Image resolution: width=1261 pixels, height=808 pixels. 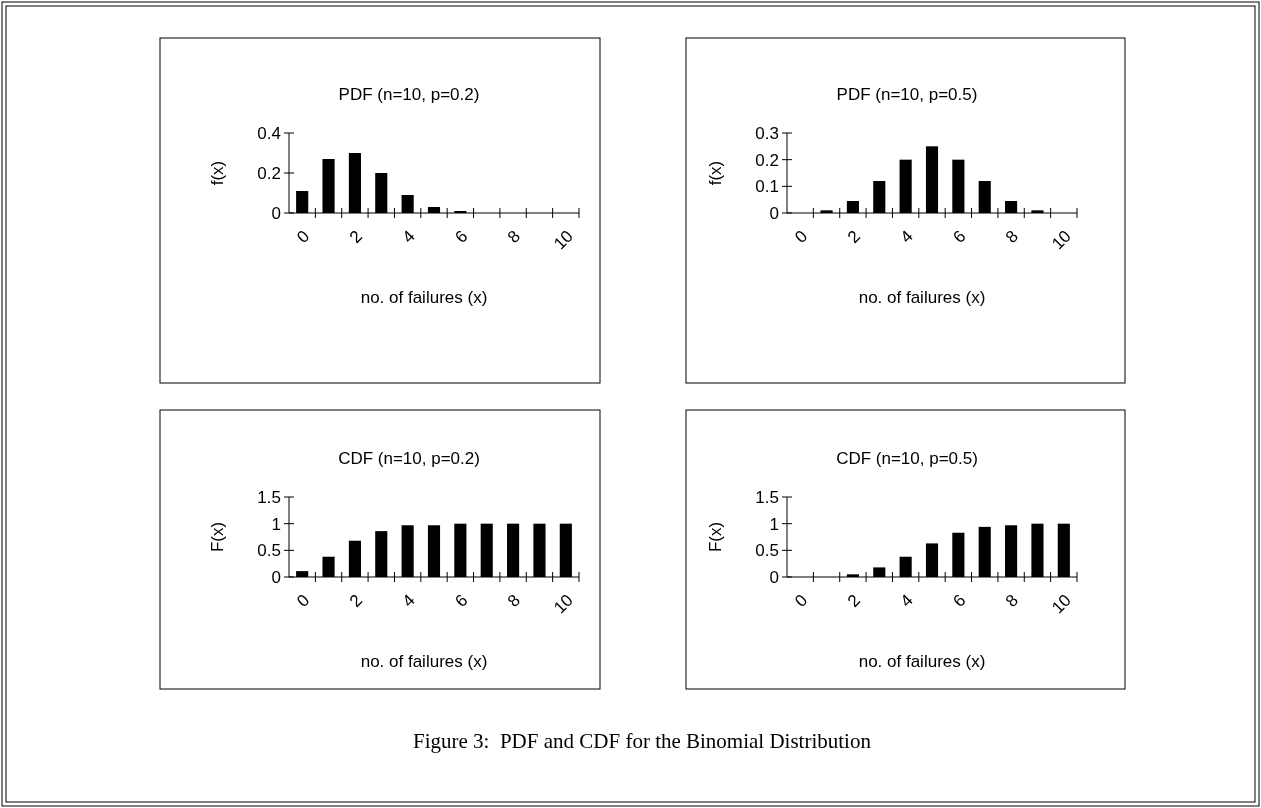 I want to click on y-tick-label: 0.1, so click(x=767, y=187).